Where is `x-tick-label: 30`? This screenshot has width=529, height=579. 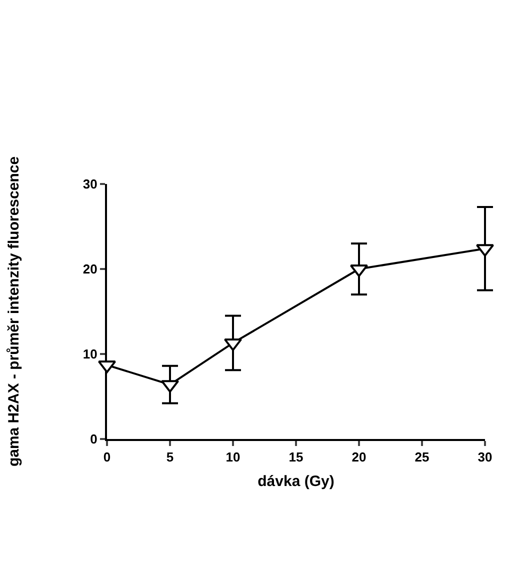 x-tick-label: 30 is located at coordinates (485, 457).